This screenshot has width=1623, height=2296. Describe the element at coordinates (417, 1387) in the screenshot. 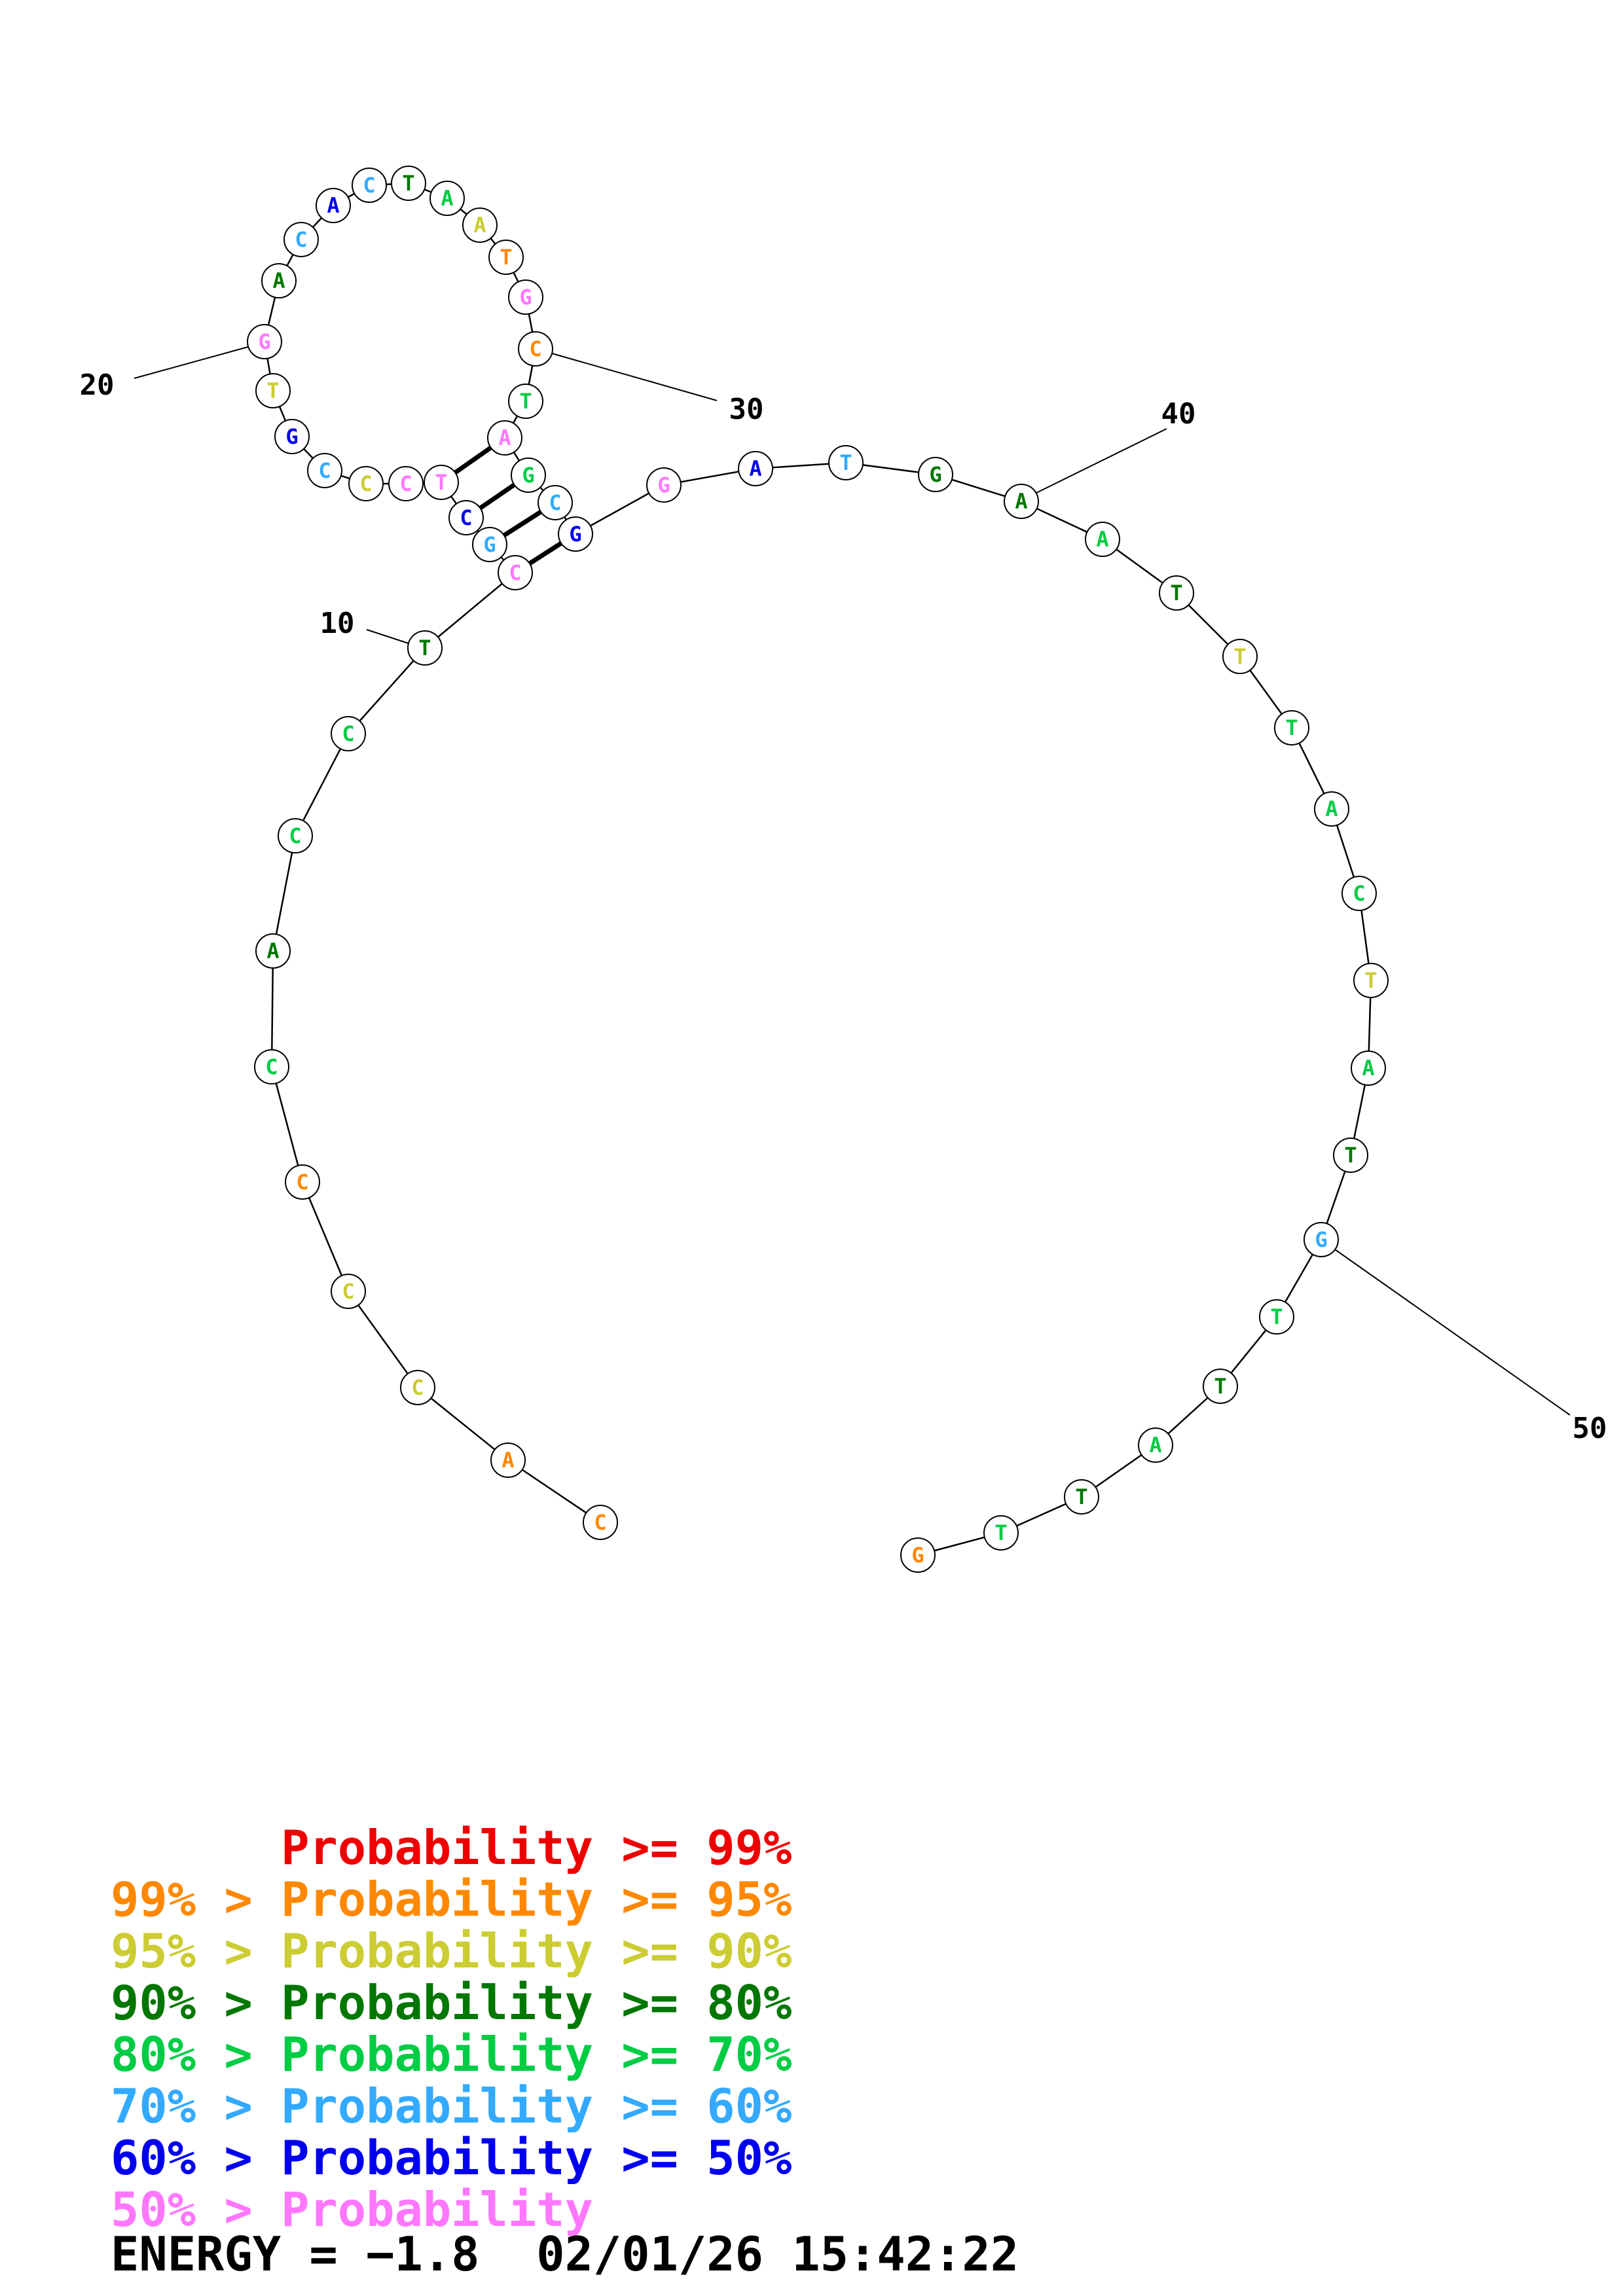

I see `base-3-C: C` at that location.